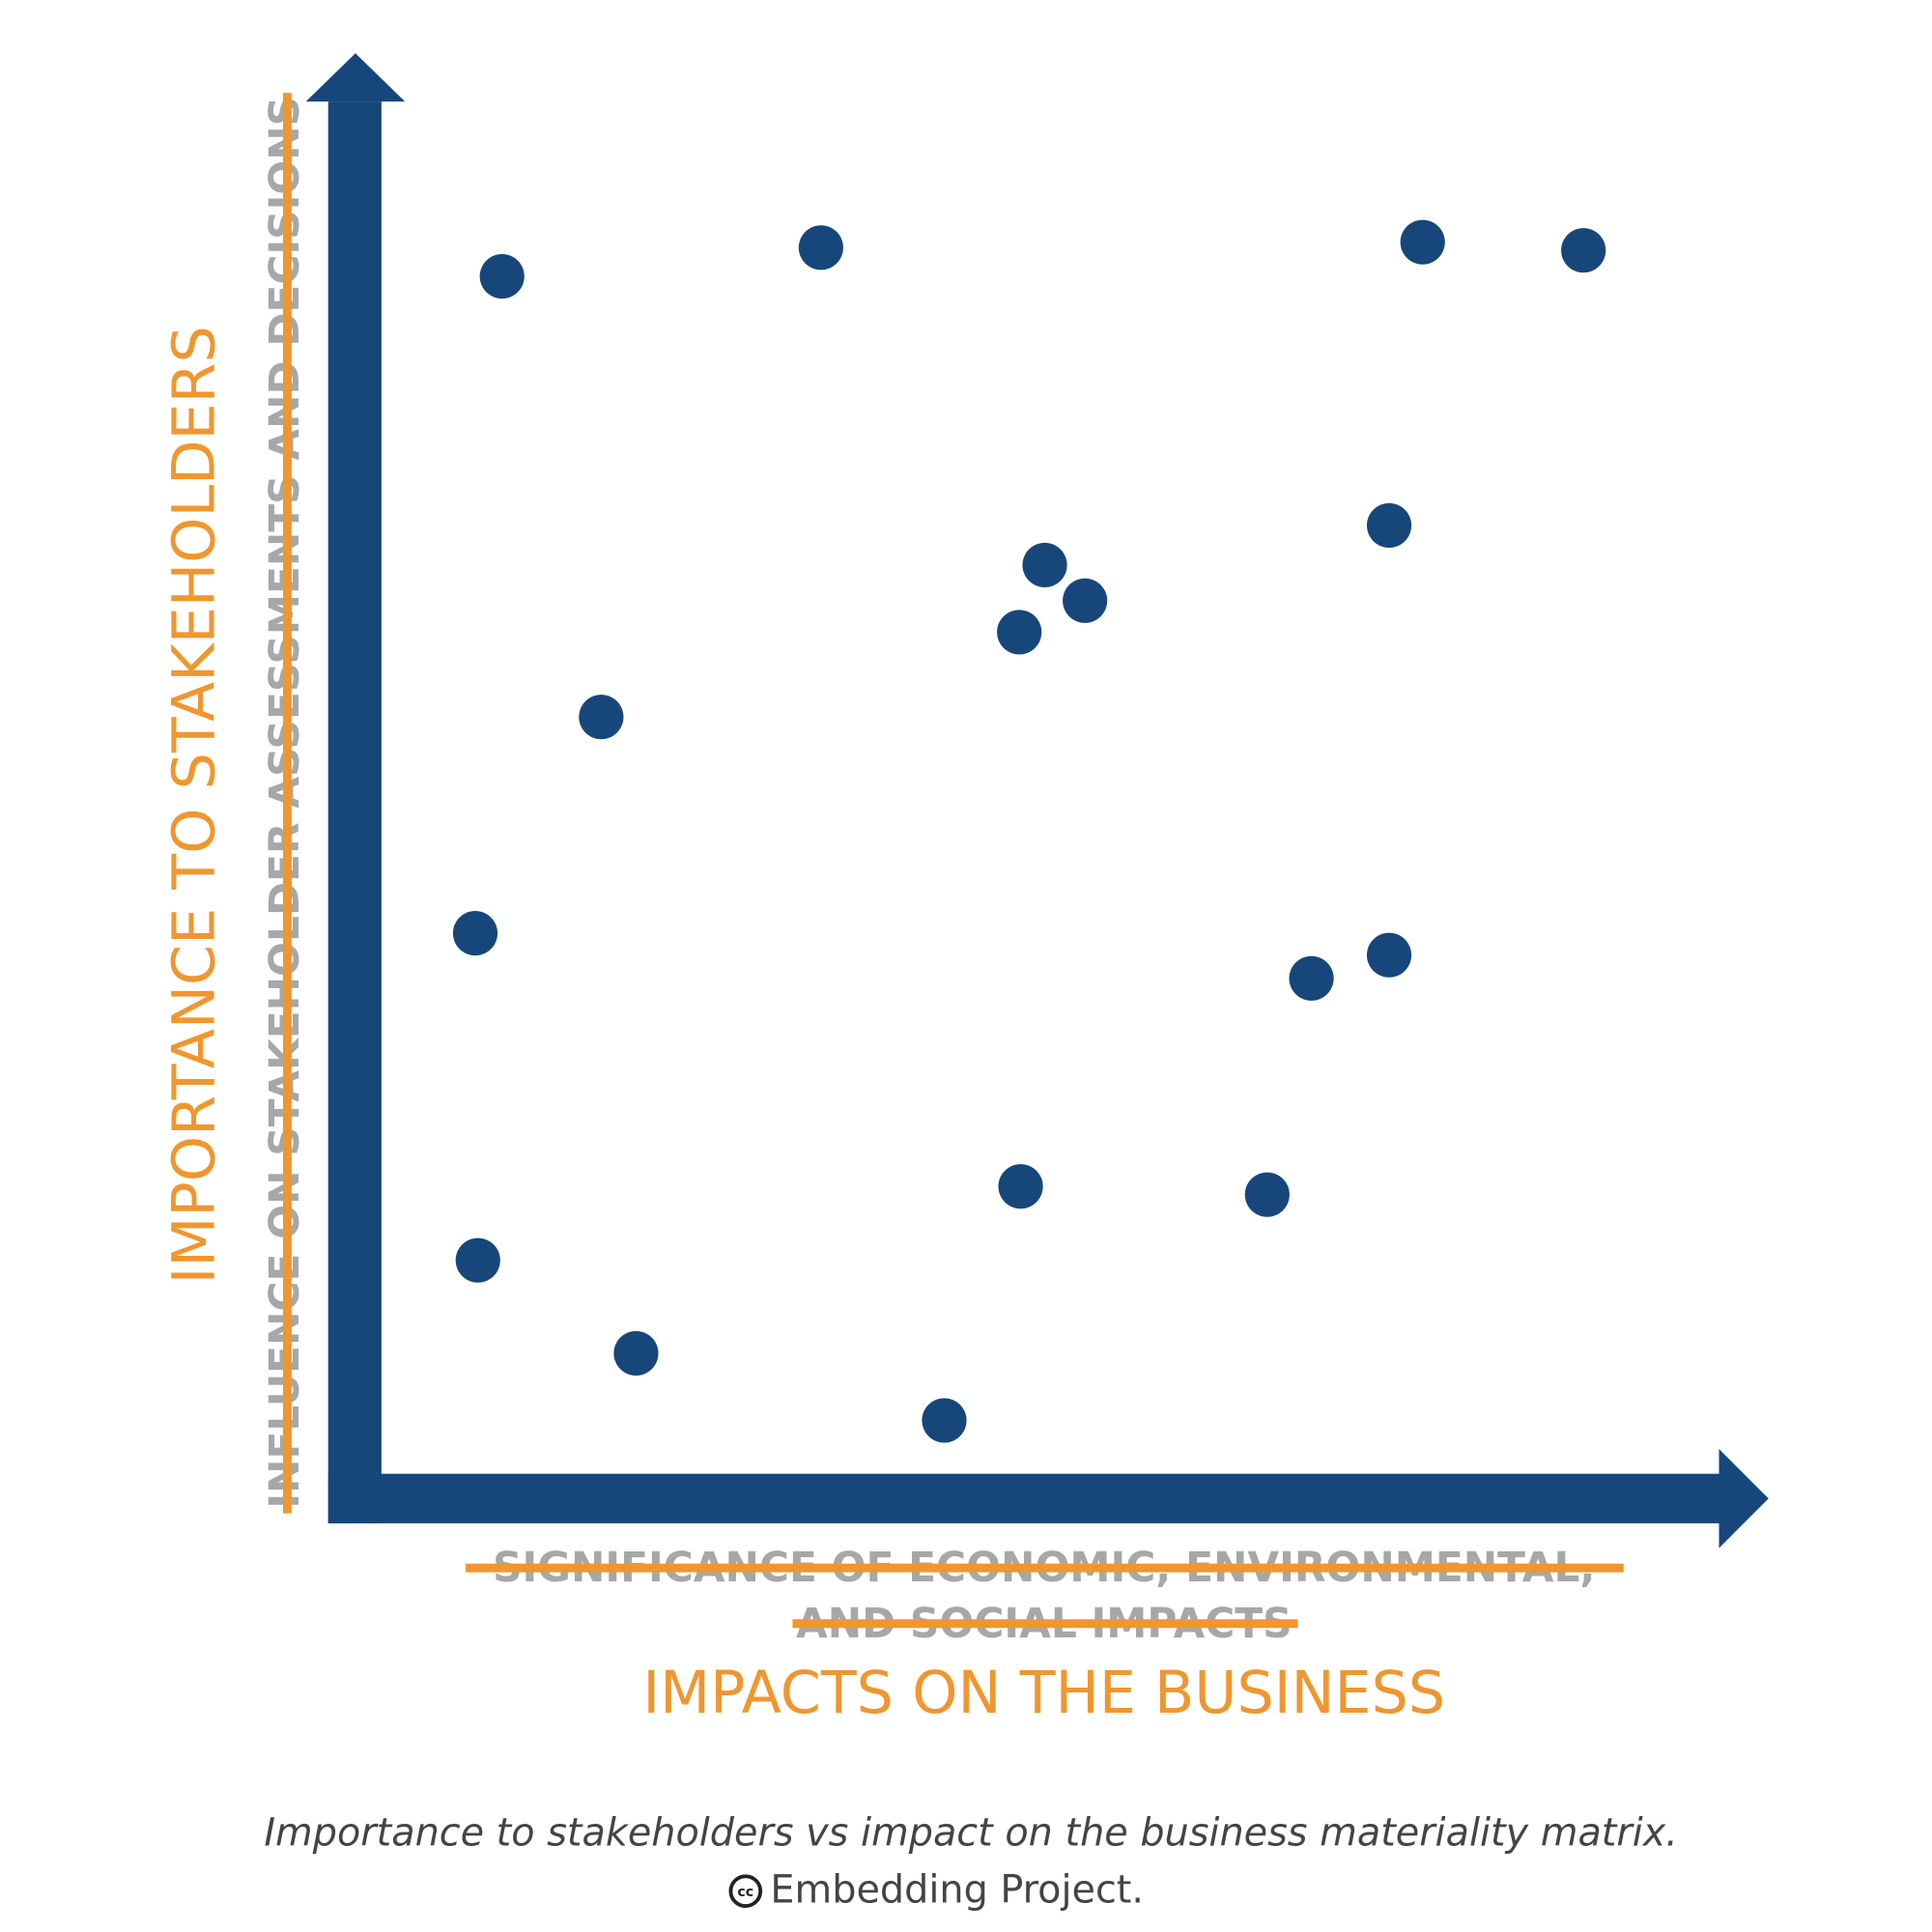 The width and height of the screenshot is (1932, 1932). What do you see at coordinates (1024, 1498) in the screenshot?
I see `x-axis` at bounding box center [1024, 1498].